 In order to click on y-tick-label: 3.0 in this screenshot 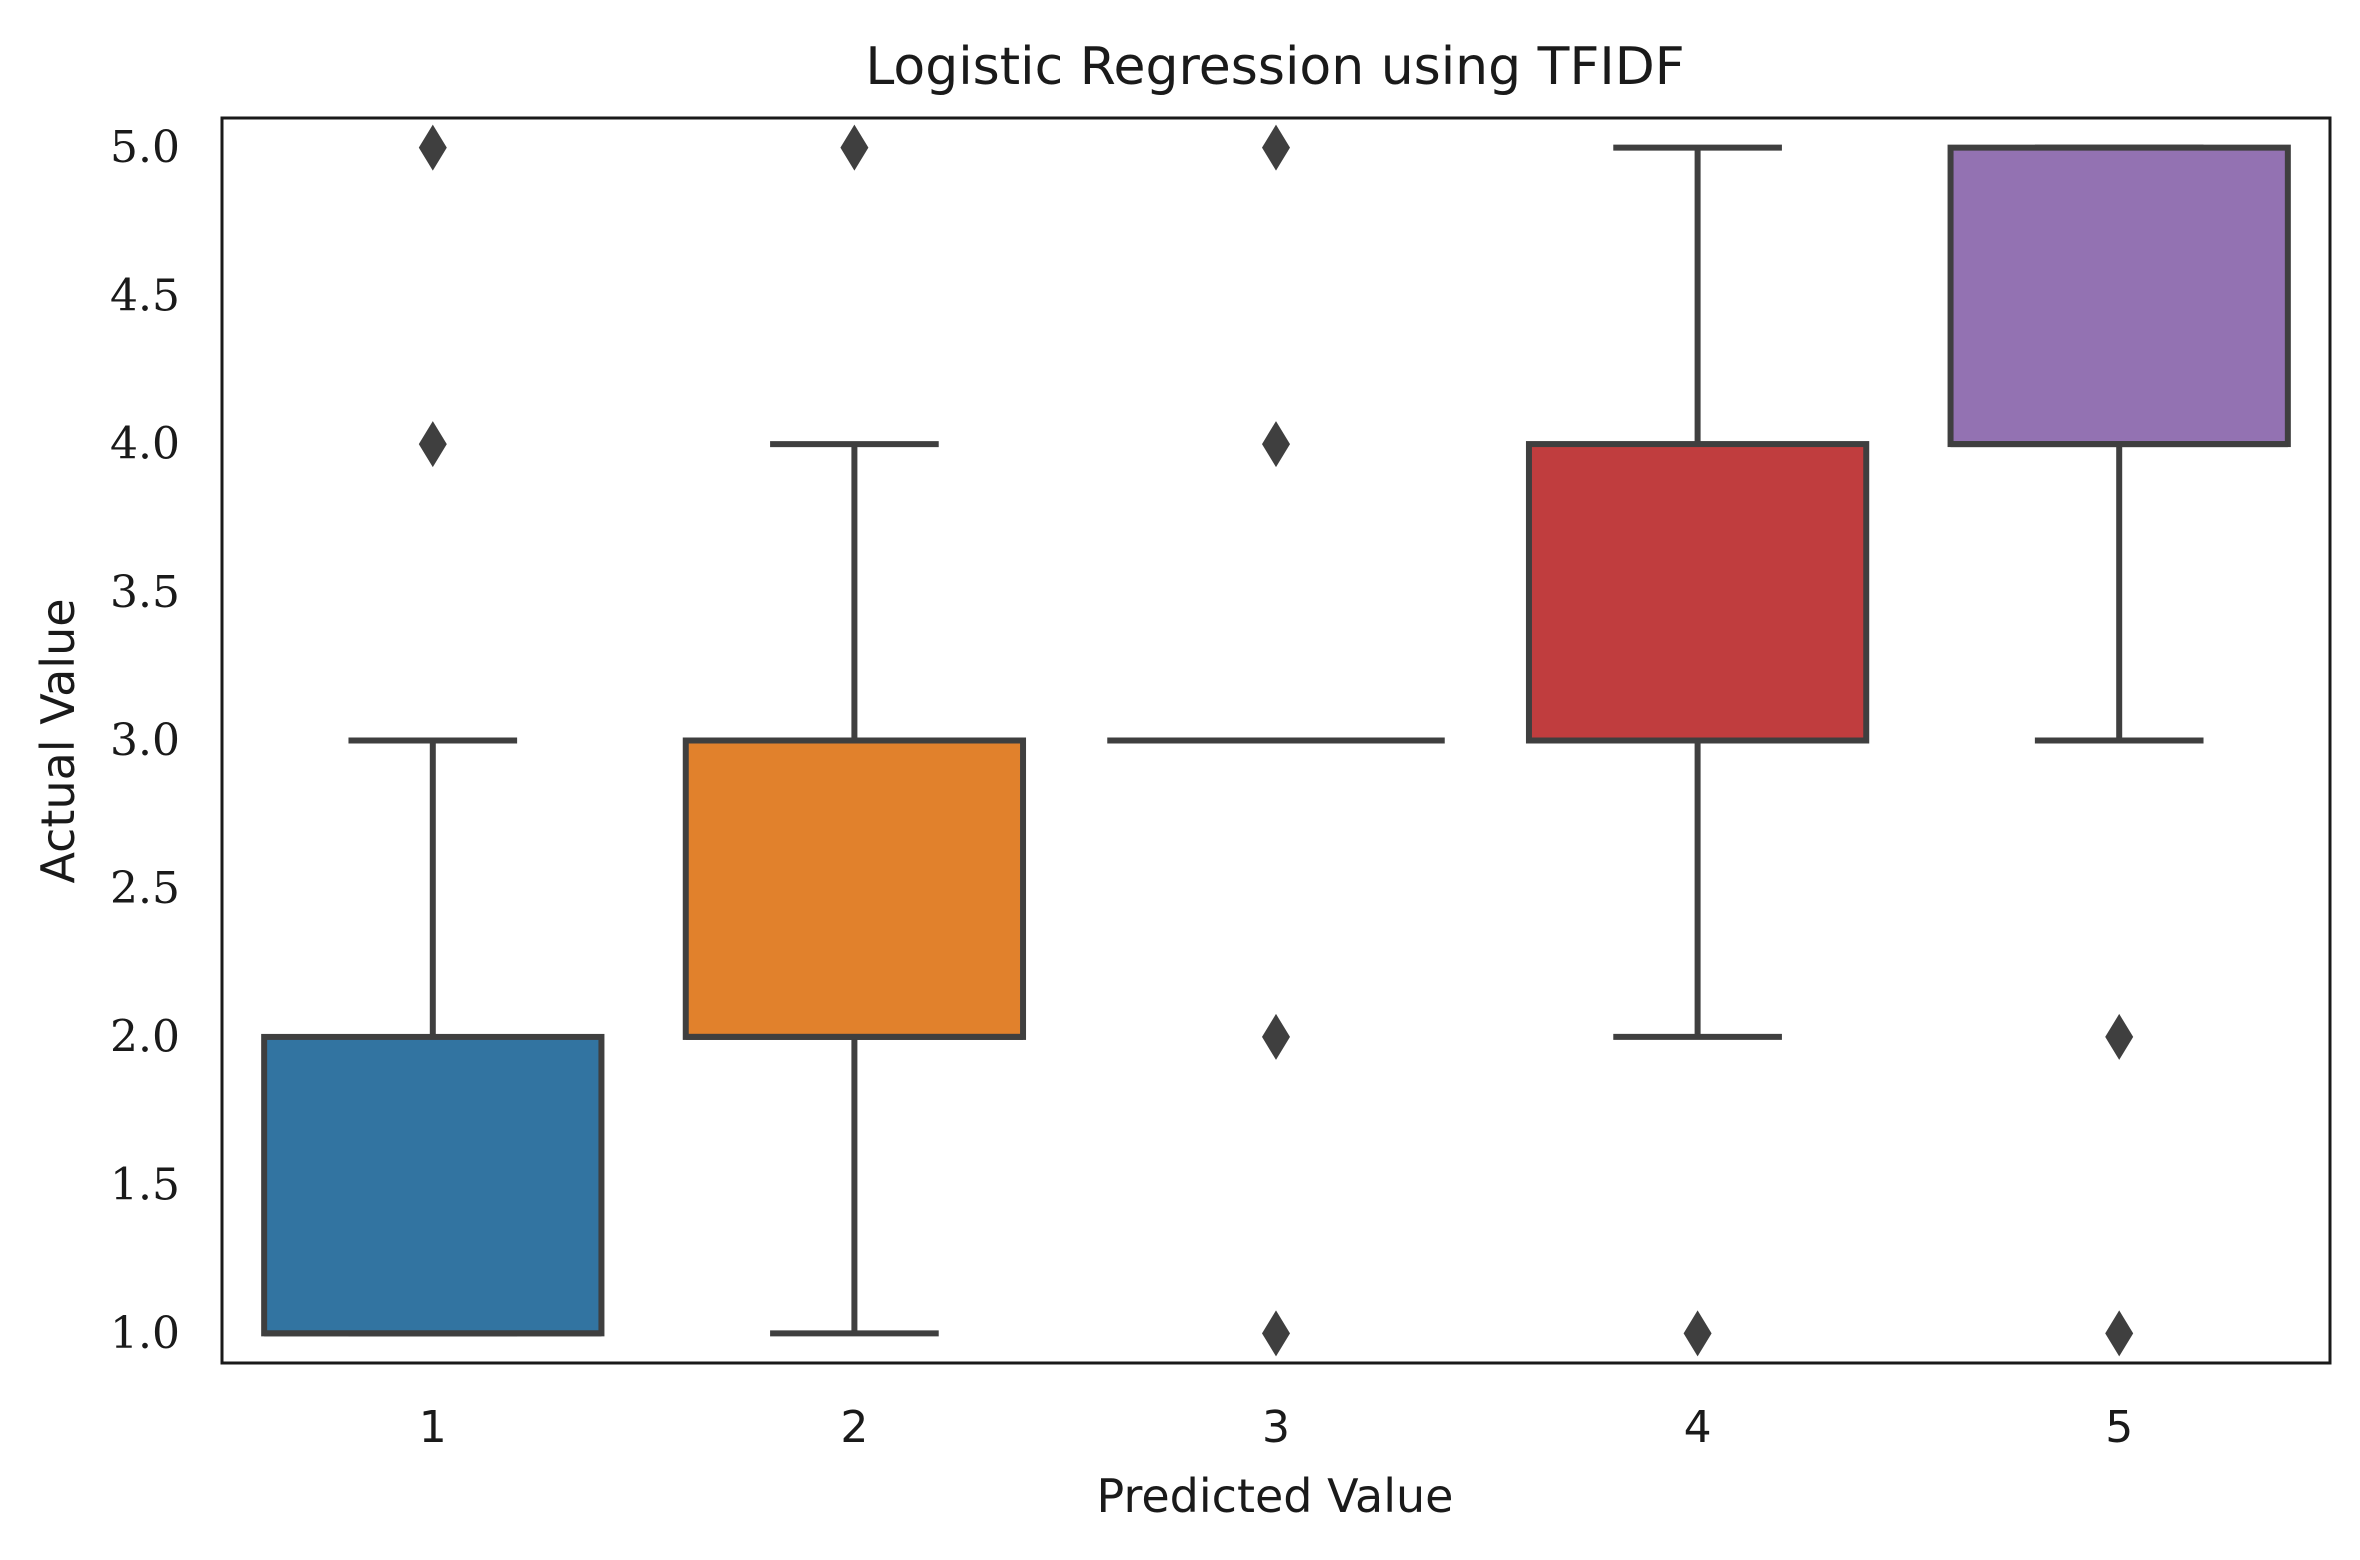, I will do `click(145, 740)`.